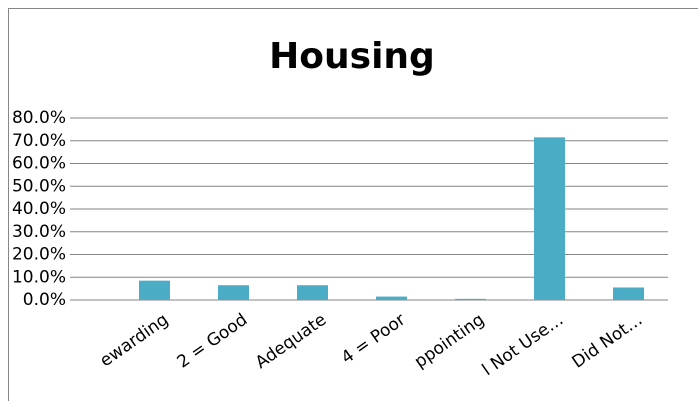  What do you see at coordinates (39, 186) in the screenshot?
I see `y-tick-label: 50.0%` at bounding box center [39, 186].